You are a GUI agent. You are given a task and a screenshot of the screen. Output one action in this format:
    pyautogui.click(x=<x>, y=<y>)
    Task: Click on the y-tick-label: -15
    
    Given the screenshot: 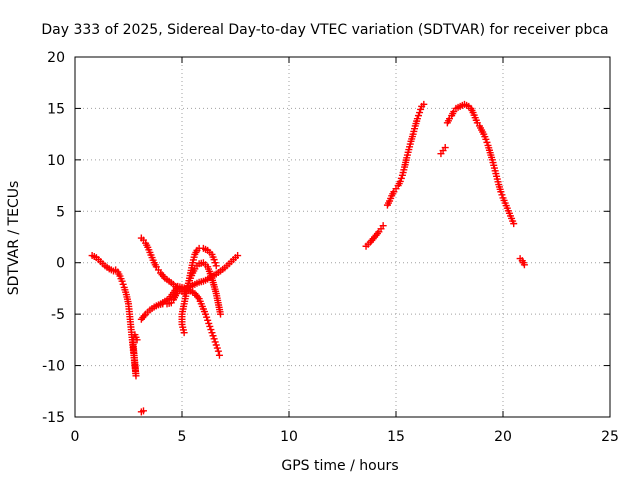 What is the action you would take?
    pyautogui.click(x=53, y=418)
    